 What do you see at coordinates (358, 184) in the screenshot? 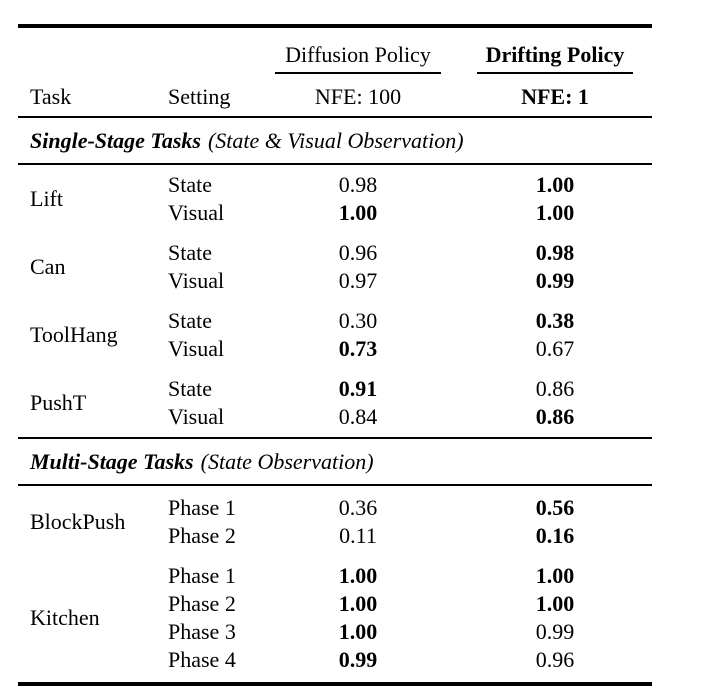
I see `diffusion-value: 0.98` at bounding box center [358, 184].